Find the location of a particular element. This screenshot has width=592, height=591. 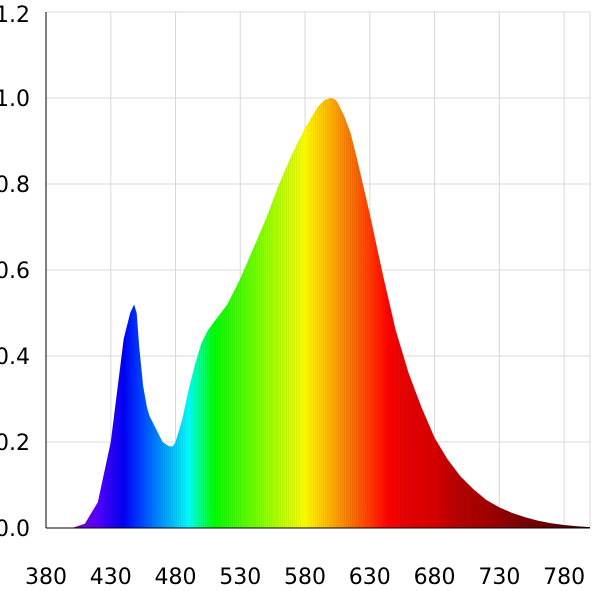

x-tick-label: 430 is located at coordinates (111, 577).